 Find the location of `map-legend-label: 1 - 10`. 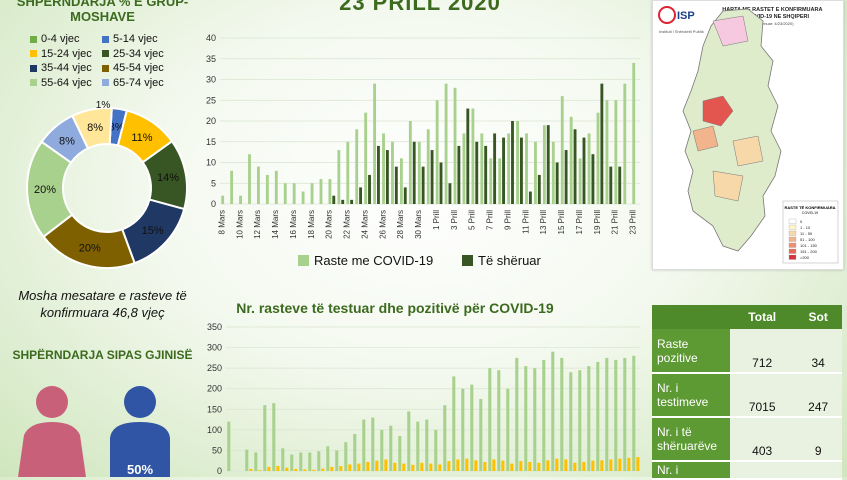

map-legend-label: 1 - 10 is located at coordinates (805, 227).